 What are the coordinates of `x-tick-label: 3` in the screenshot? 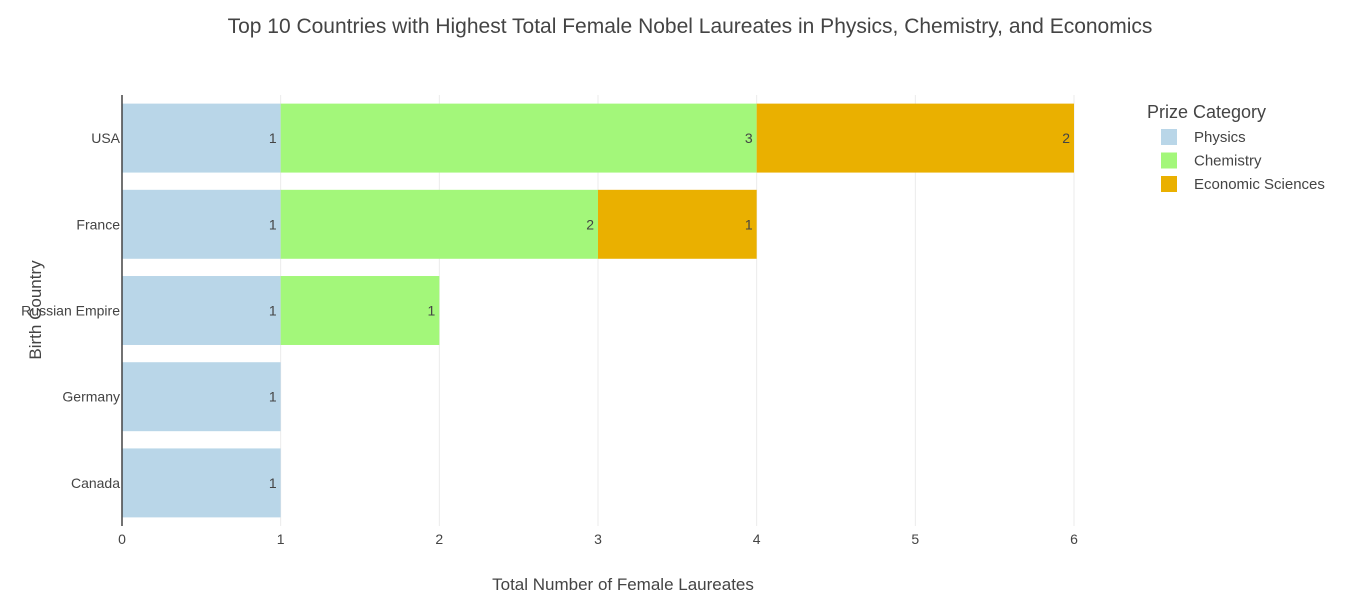 It's located at (598, 539).